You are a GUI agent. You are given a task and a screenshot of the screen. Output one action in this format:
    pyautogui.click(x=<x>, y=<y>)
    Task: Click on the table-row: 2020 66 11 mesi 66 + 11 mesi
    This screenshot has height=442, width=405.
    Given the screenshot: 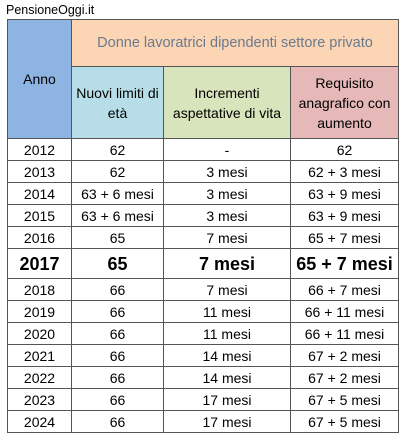 What is the action you would take?
    pyautogui.click(x=203, y=333)
    